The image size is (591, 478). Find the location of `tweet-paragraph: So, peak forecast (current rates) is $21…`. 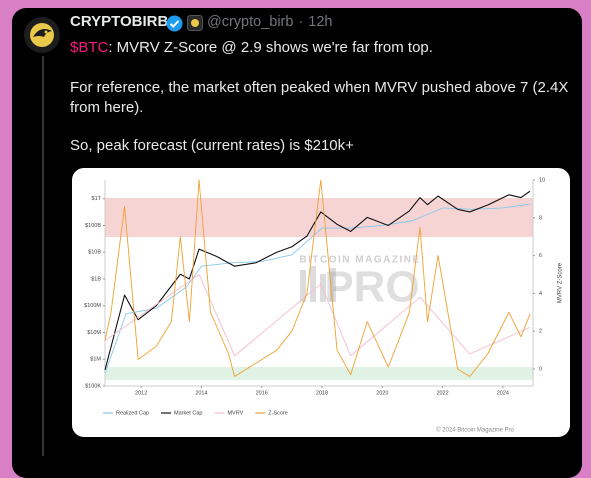

tweet-paragraph: So, peak forecast (current rates) is $21… is located at coordinates (212, 145).